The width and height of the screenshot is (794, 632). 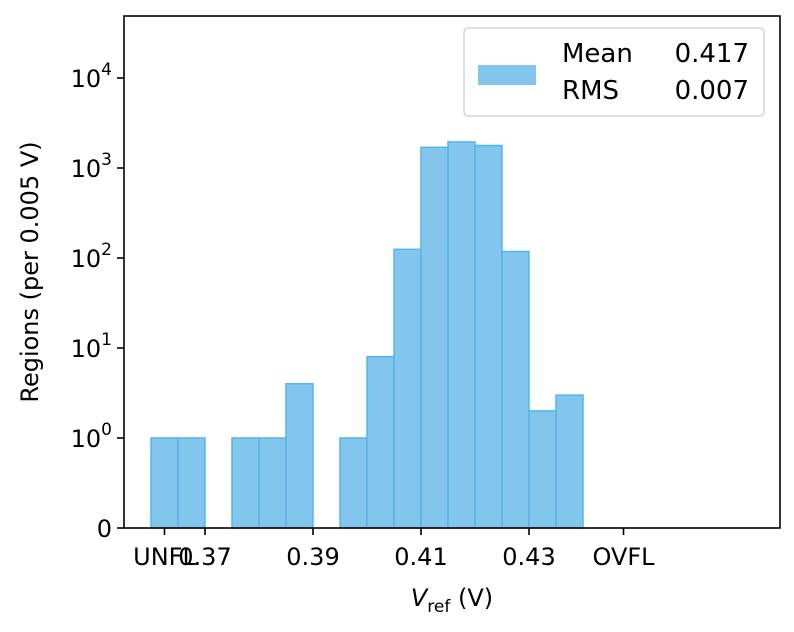 What do you see at coordinates (590, 91) in the screenshot?
I see `legend-rms-label: RMS` at bounding box center [590, 91].